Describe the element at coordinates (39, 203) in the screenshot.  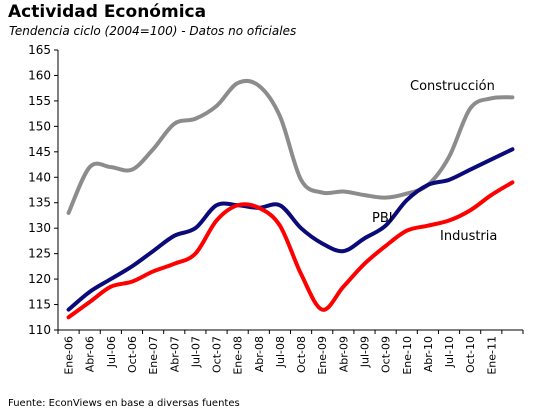
I see `y-tick-label: 135` at that location.